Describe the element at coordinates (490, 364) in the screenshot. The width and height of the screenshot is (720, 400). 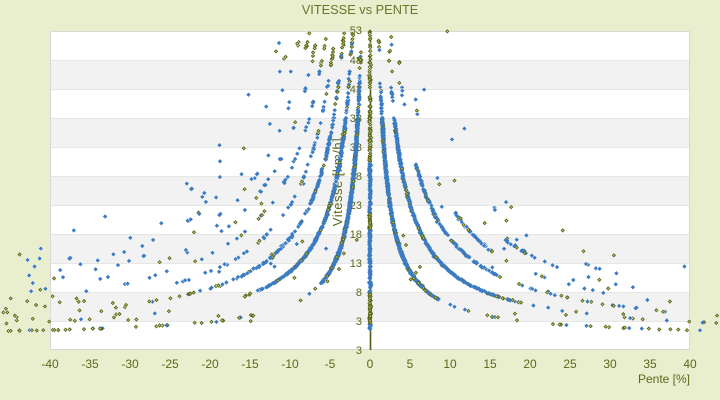
I see `svg-text: 15` at that location.